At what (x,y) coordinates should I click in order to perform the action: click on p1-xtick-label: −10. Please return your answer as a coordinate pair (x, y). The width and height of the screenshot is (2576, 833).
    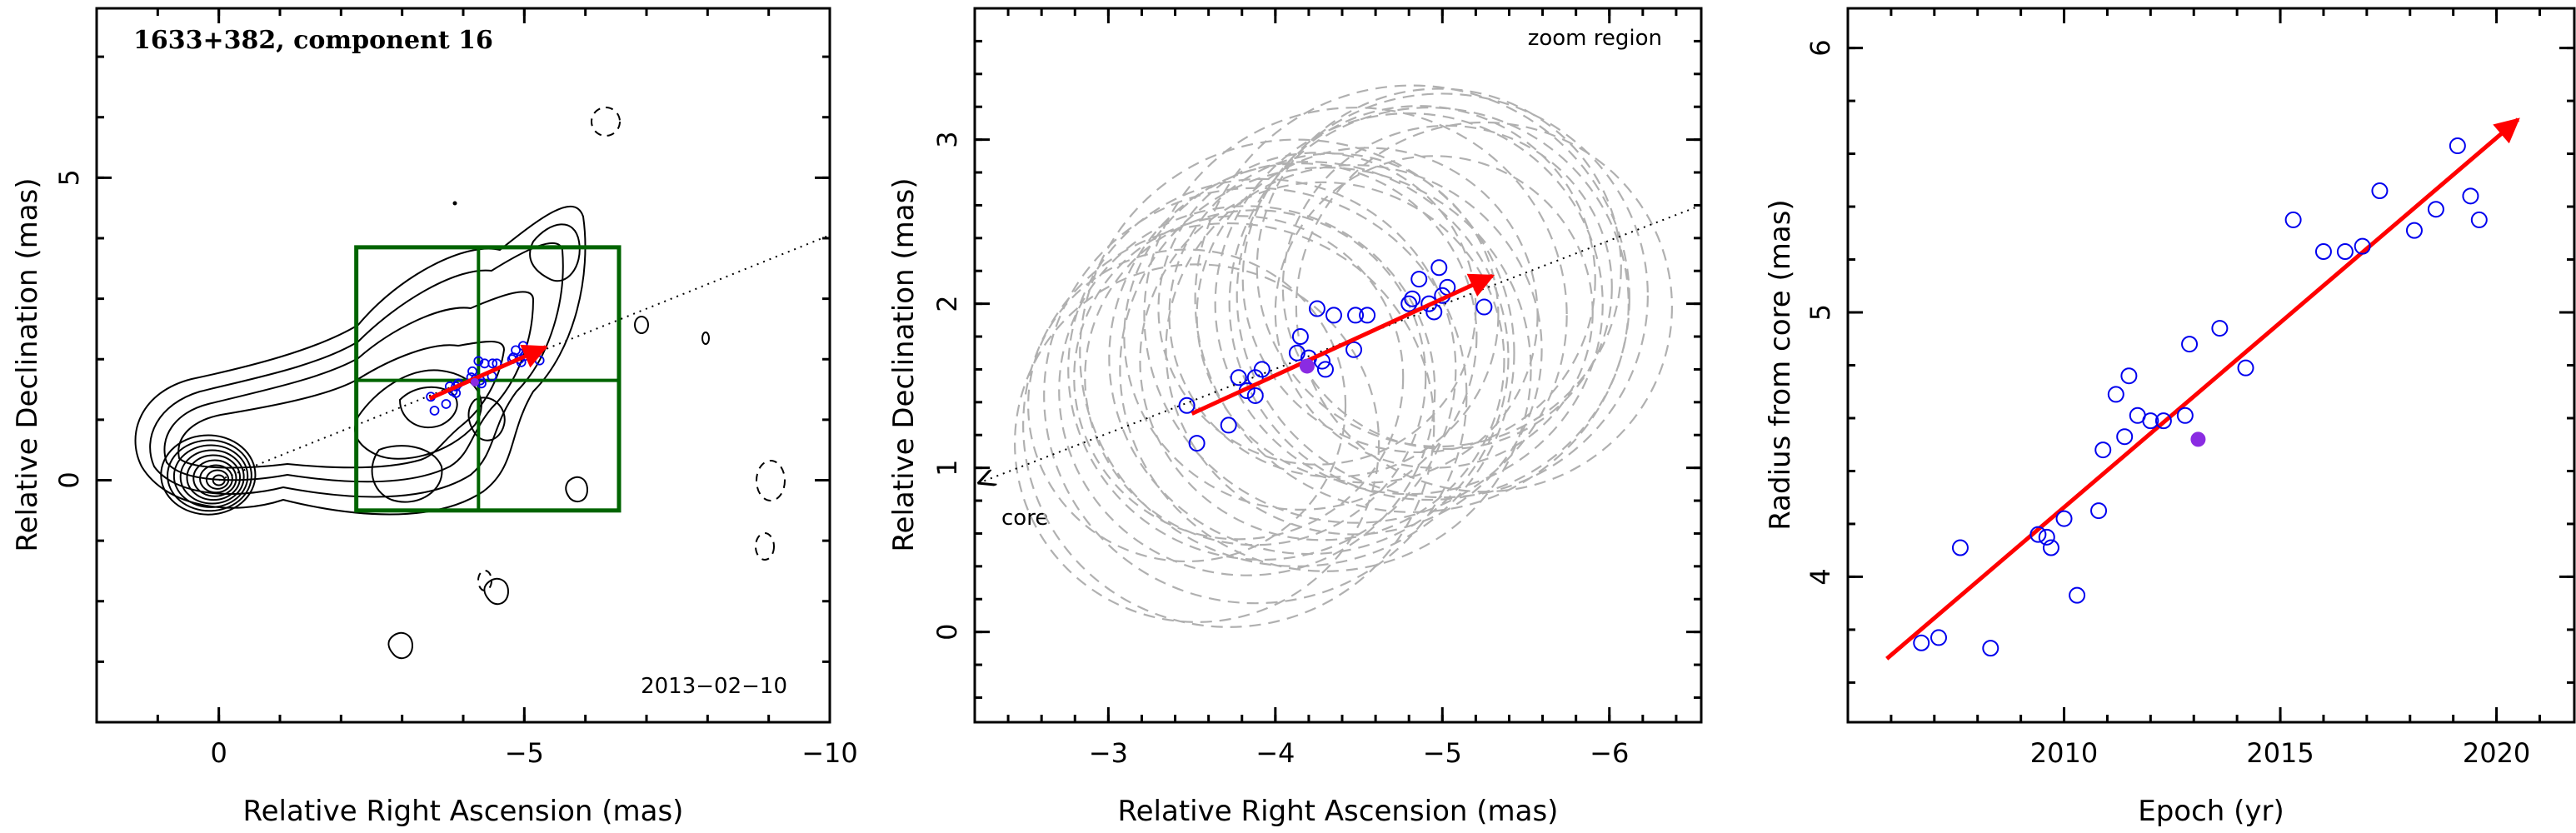
    Looking at the image, I should click on (829, 753).